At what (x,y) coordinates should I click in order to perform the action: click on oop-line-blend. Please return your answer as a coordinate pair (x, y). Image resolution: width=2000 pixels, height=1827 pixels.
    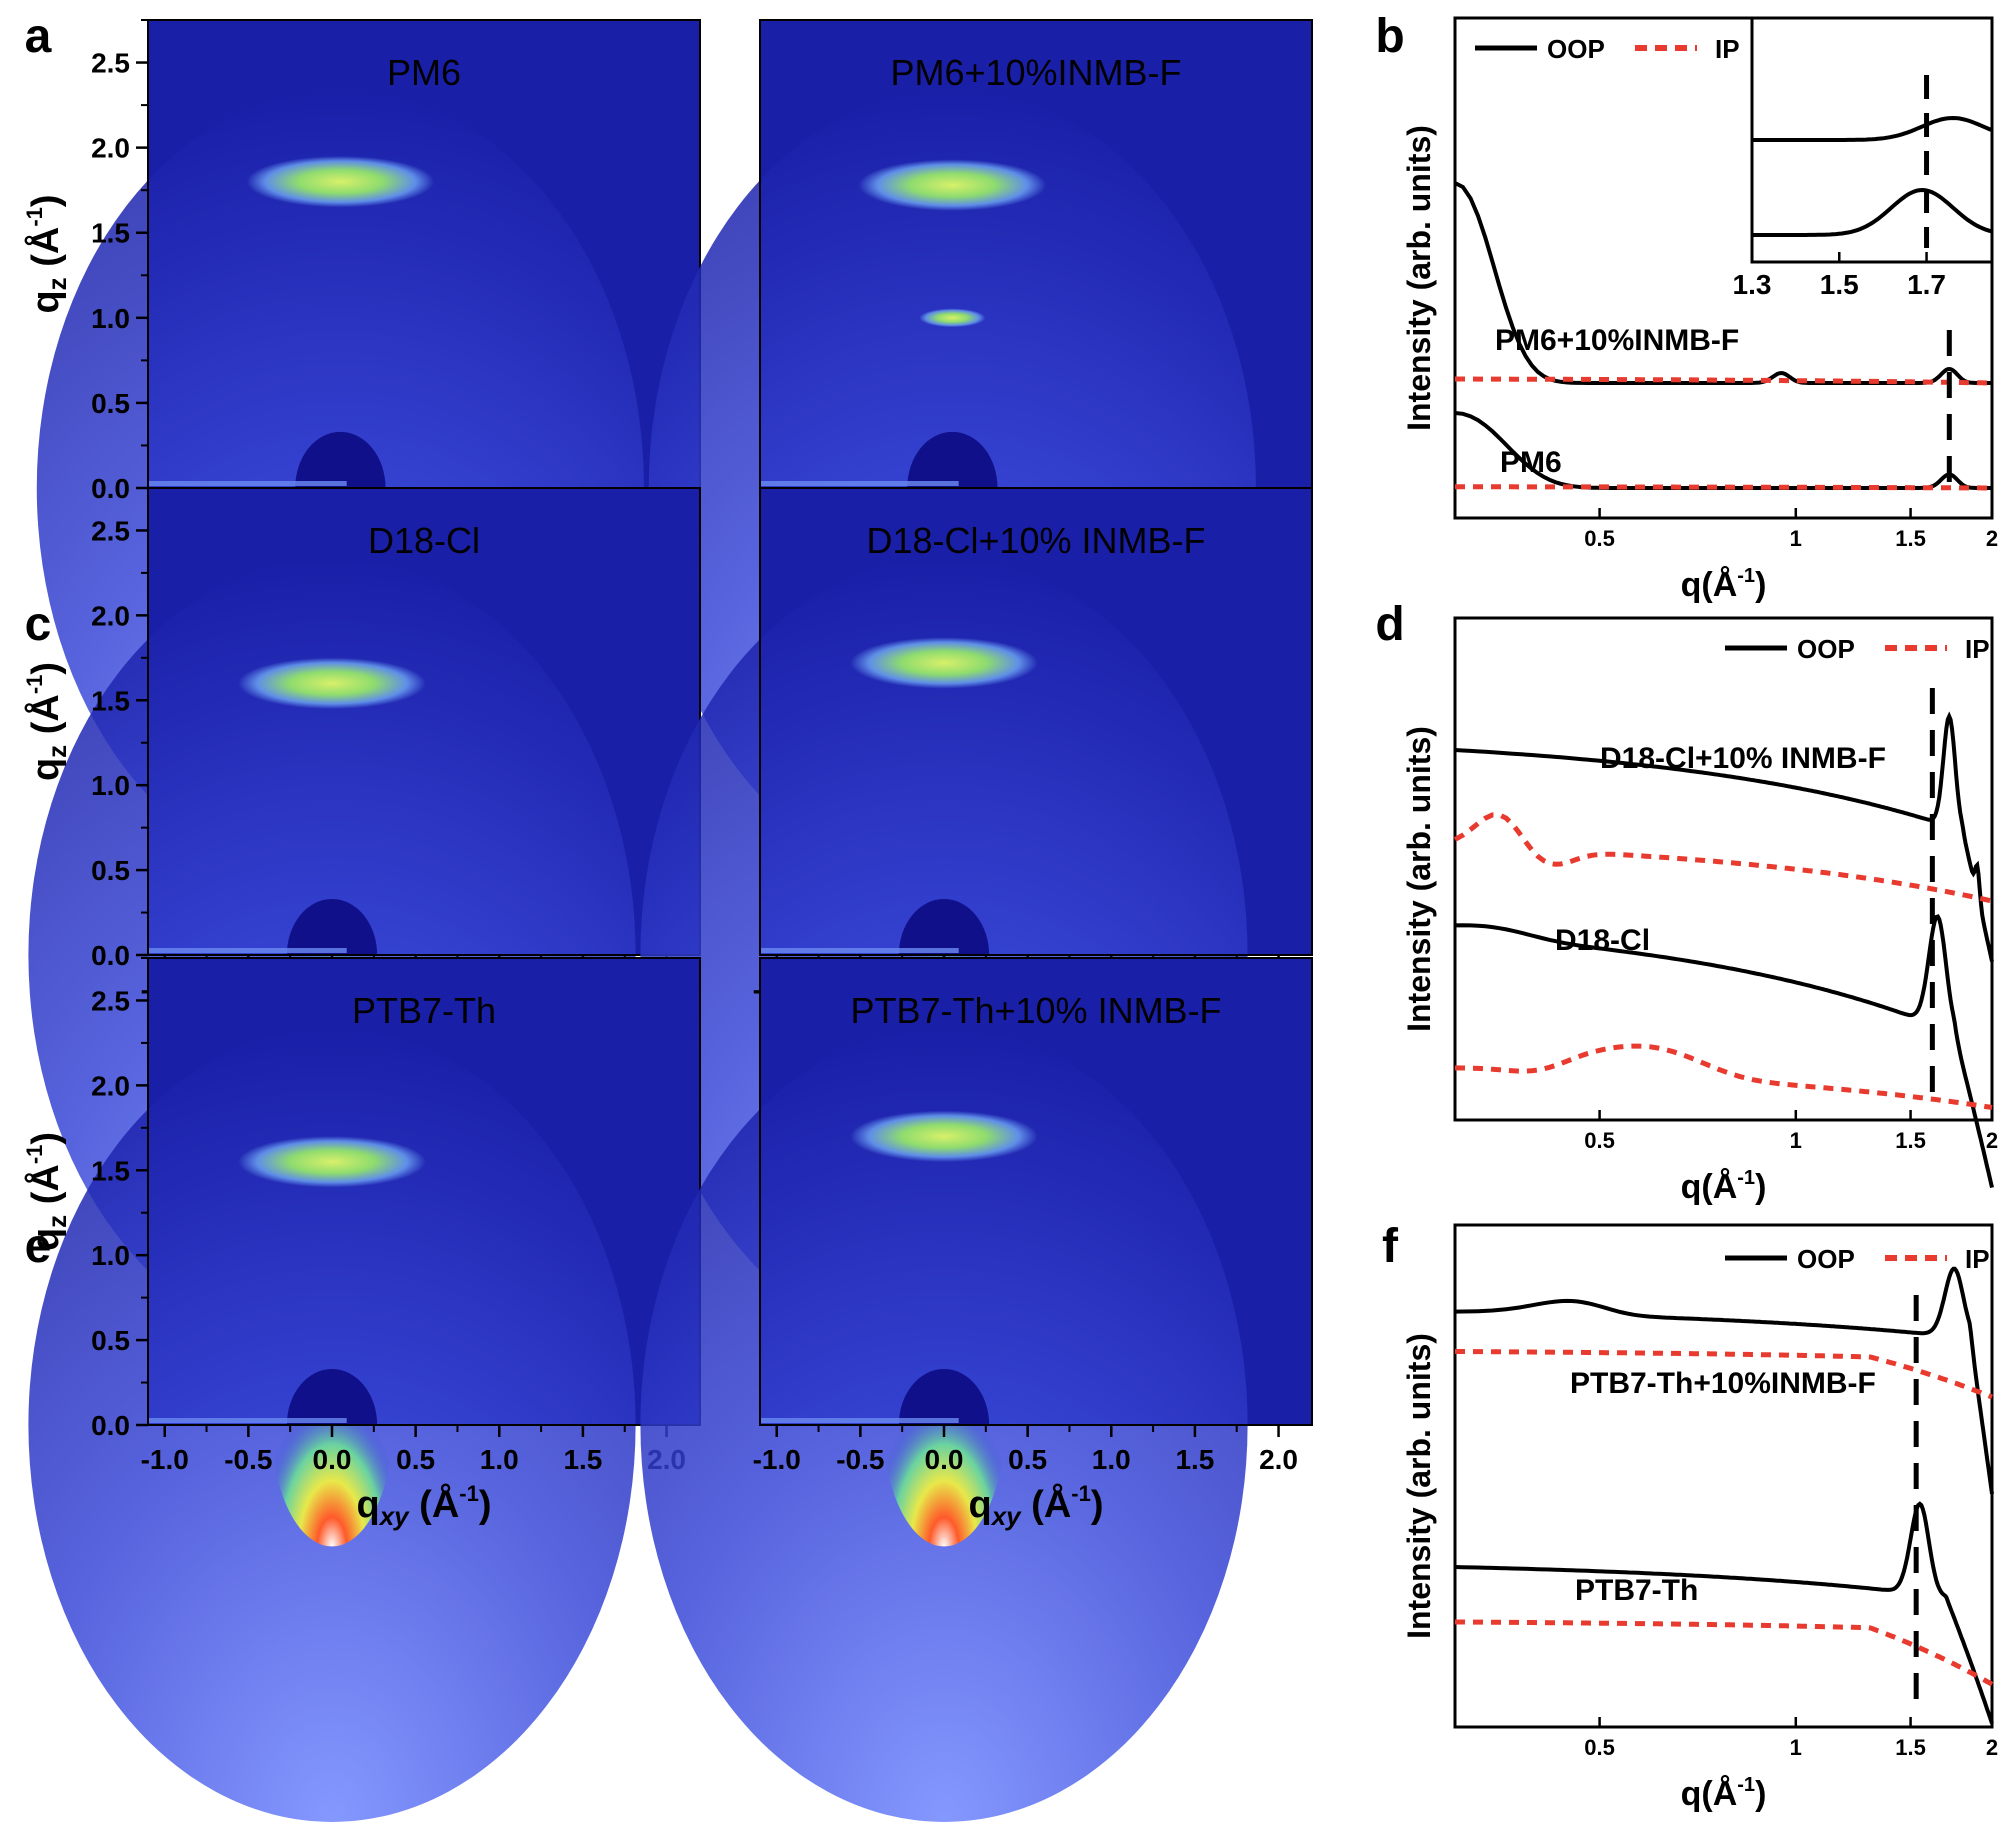
    Looking at the image, I should click on (1724, 836).